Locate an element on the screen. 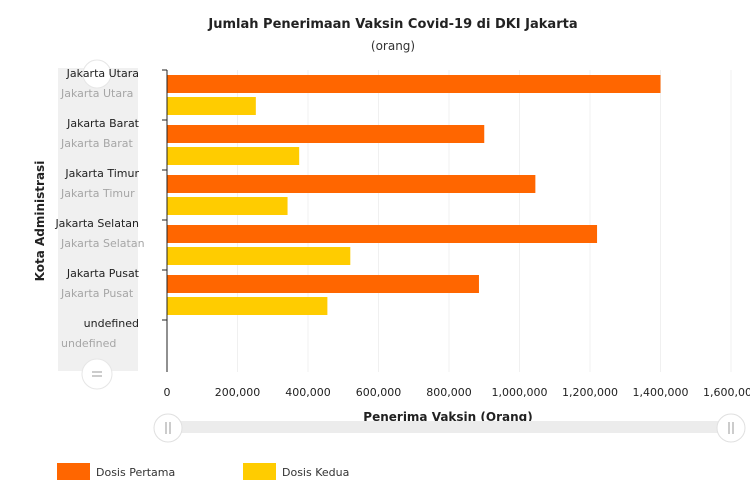 Image resolution: width=750 pixels, height=500 pixels. x-tick-label: 1,600,000 is located at coordinates (726, 392).